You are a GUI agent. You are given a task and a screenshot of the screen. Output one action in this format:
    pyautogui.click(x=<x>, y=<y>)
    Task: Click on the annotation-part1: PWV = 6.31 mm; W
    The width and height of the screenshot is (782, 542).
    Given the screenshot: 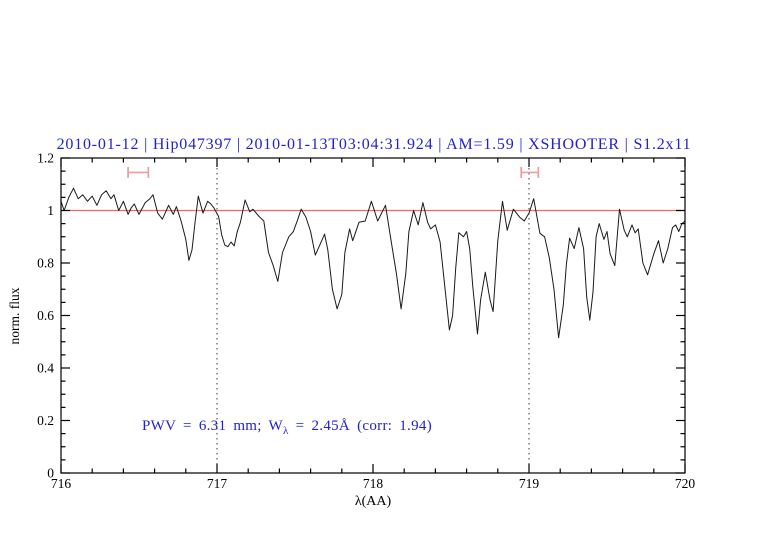 What is the action you would take?
    pyautogui.click(x=213, y=426)
    